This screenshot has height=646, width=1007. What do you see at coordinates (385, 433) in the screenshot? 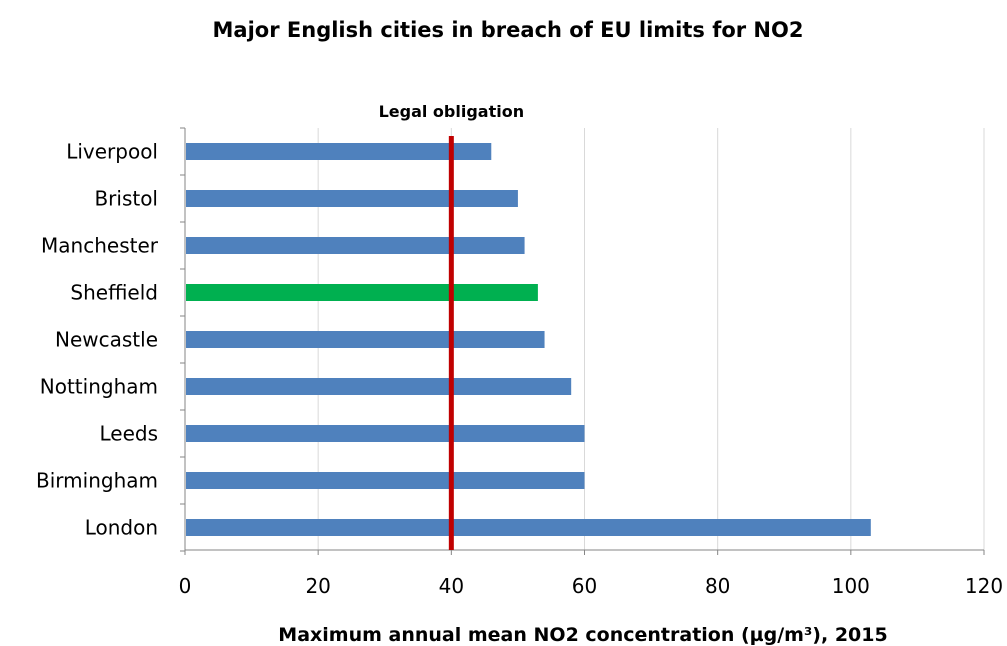
I see `bar-leeds` at bounding box center [385, 433].